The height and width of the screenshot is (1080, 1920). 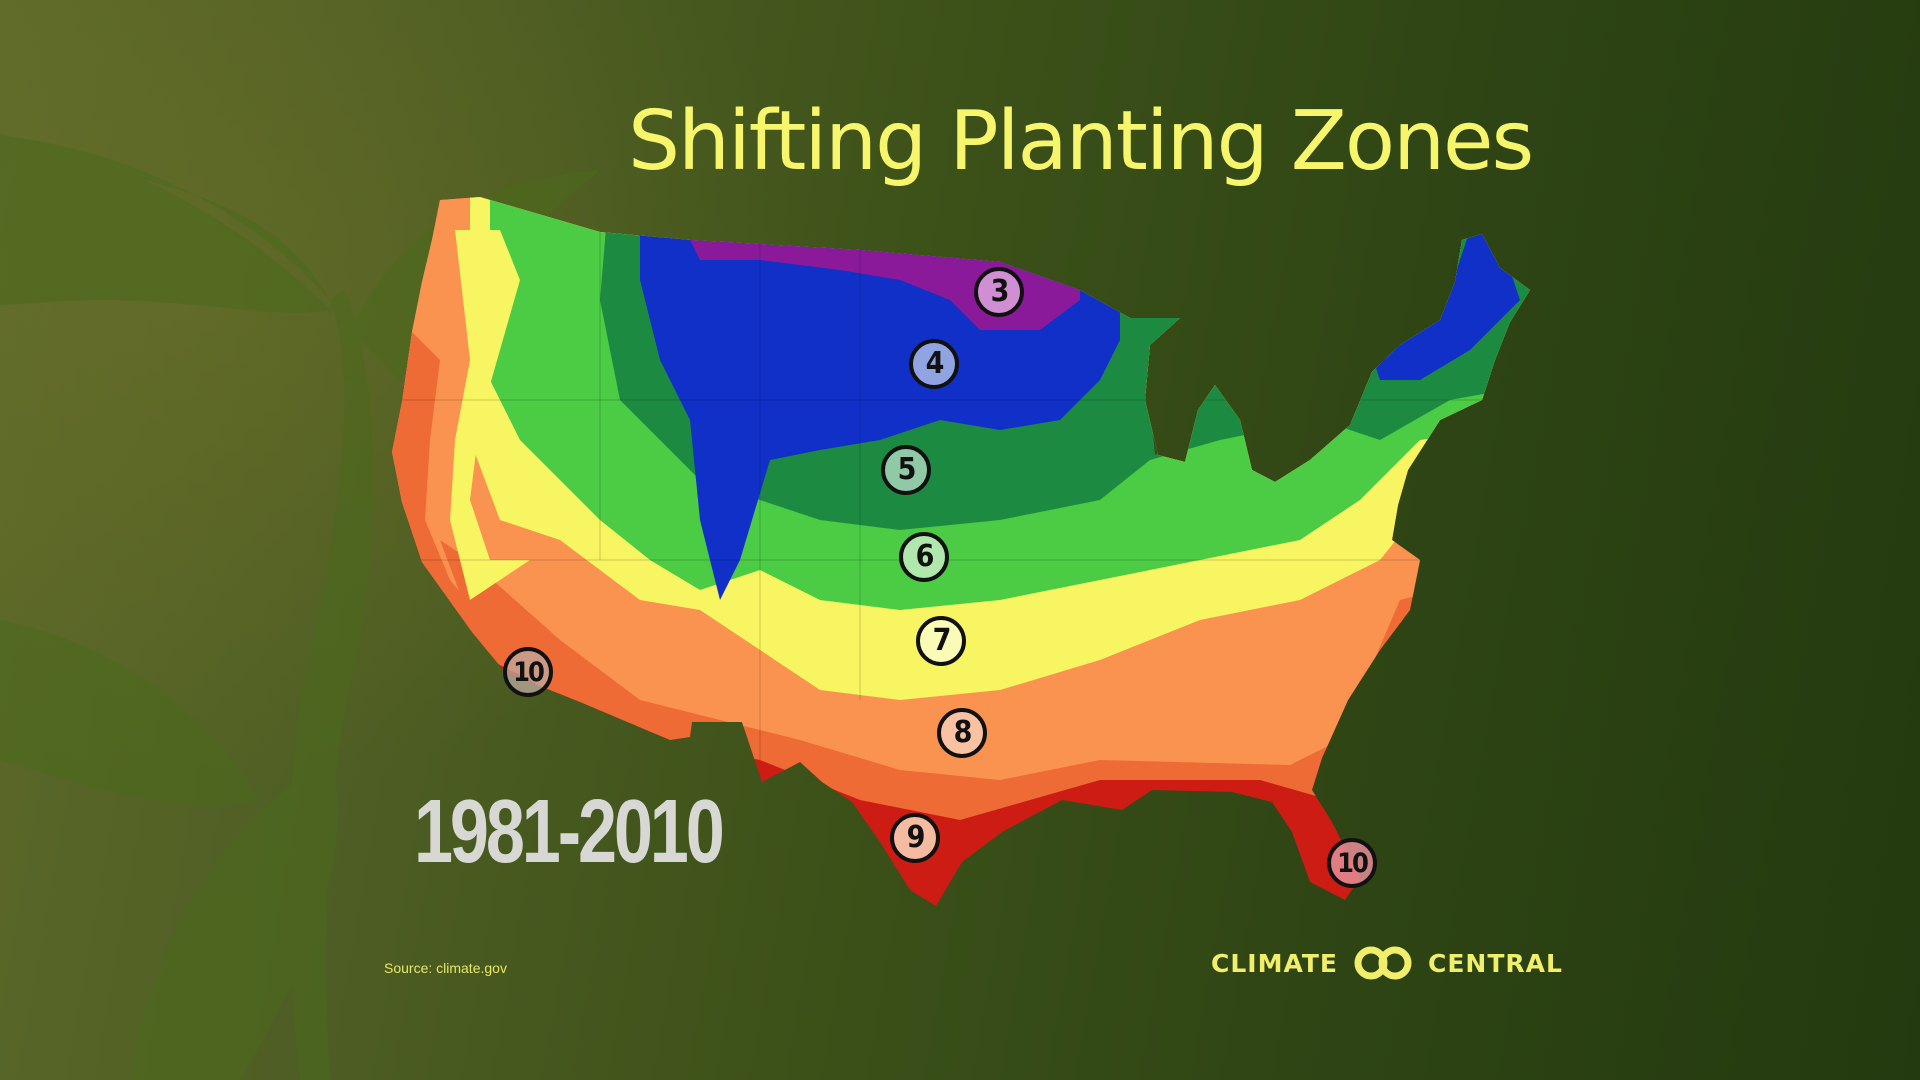 I want to click on zone-marker-6: 6, so click(x=924, y=557).